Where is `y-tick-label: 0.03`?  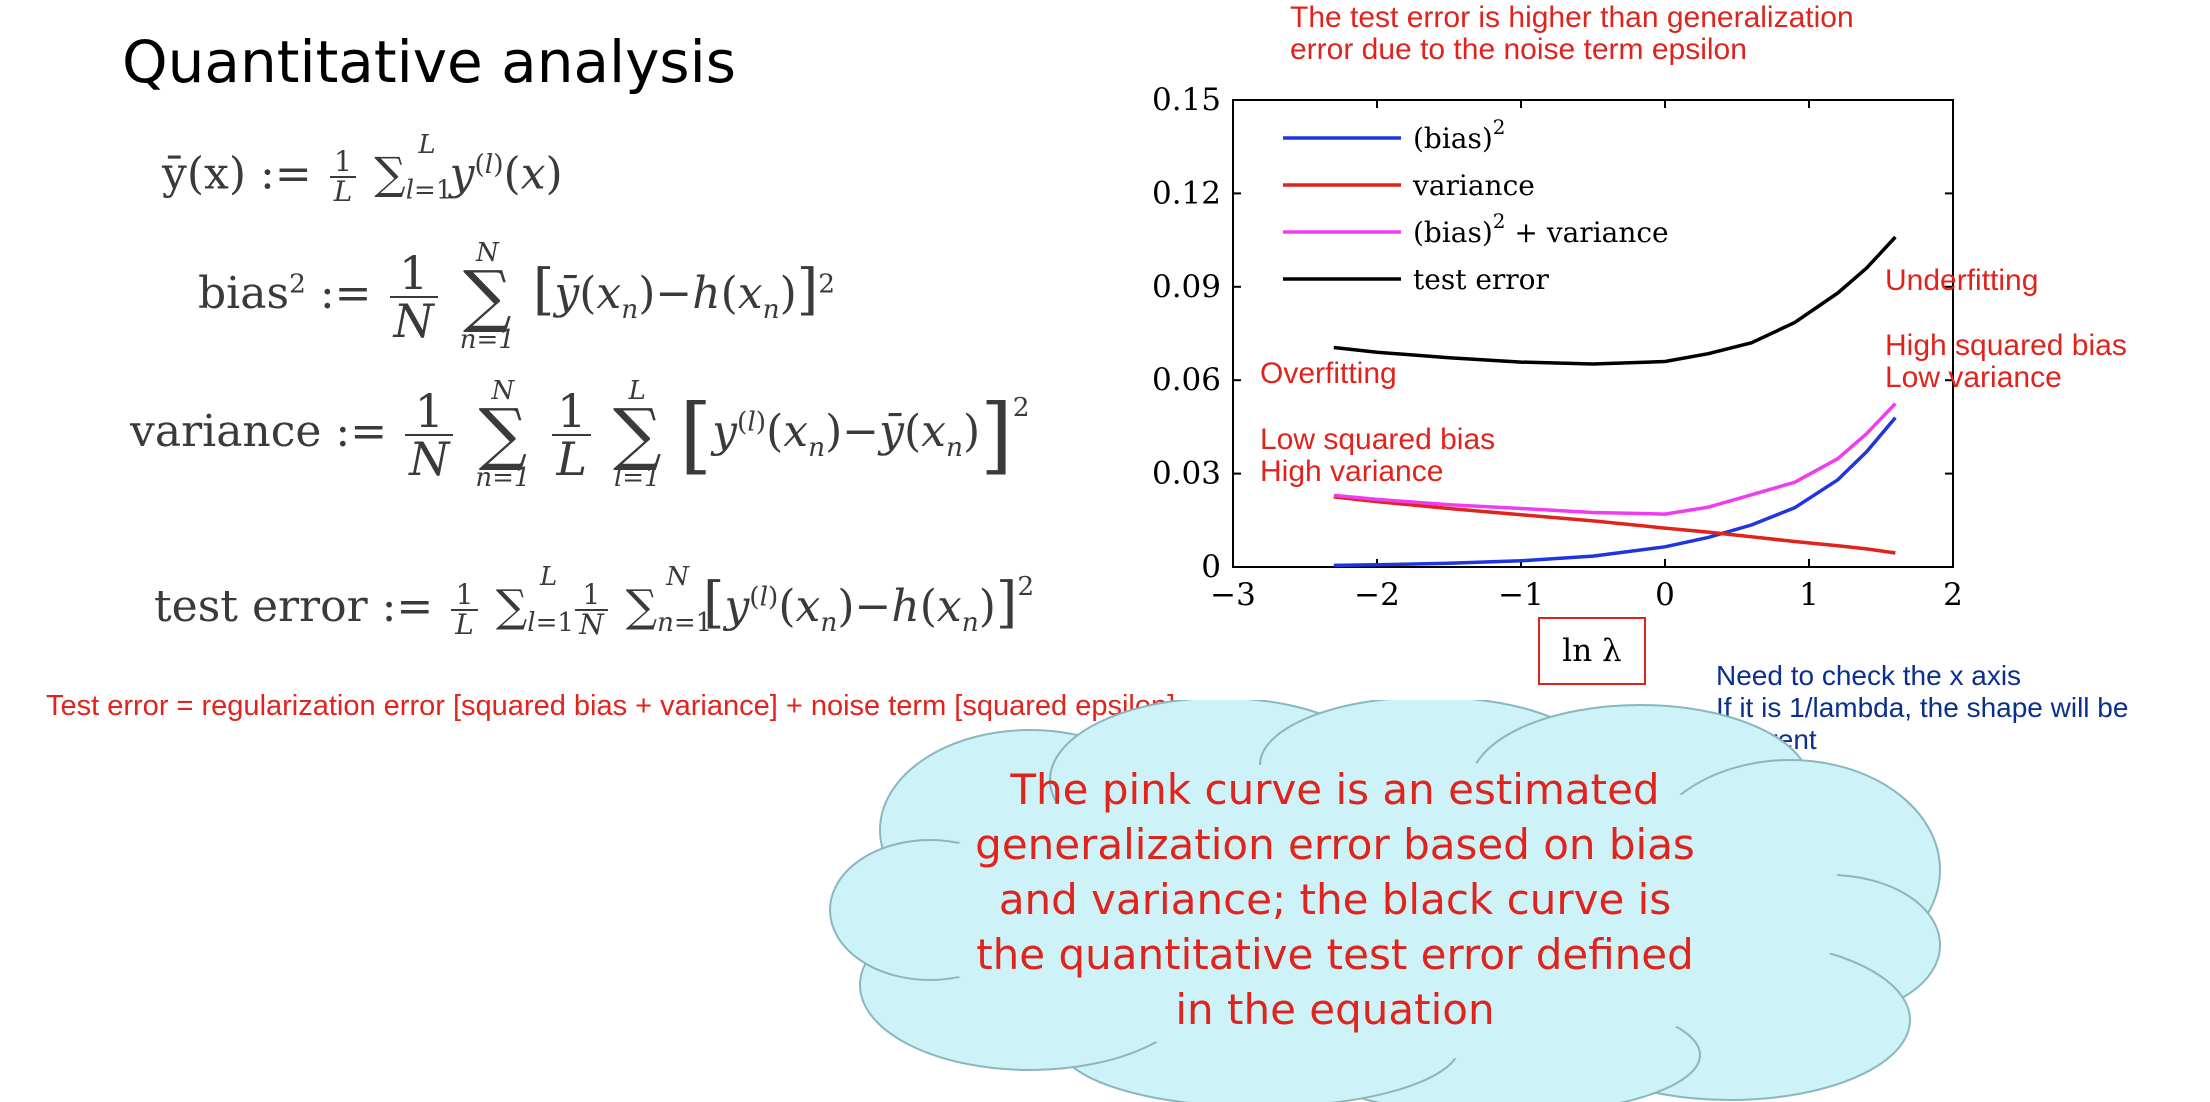 y-tick-label: 0.03 is located at coordinates (1186, 474).